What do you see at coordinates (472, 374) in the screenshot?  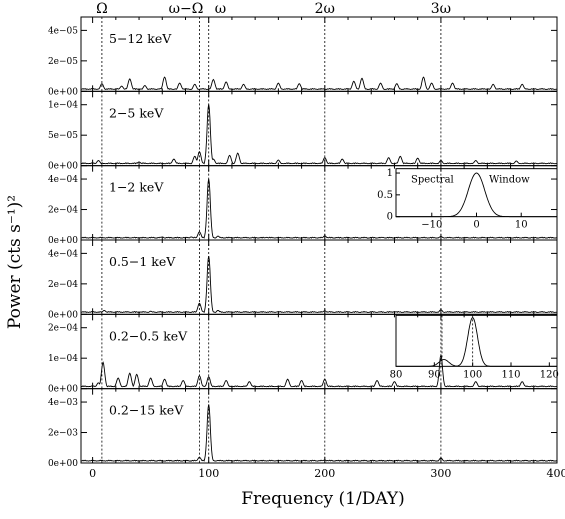 I see `inset-x-tick-label: 100` at bounding box center [472, 374].